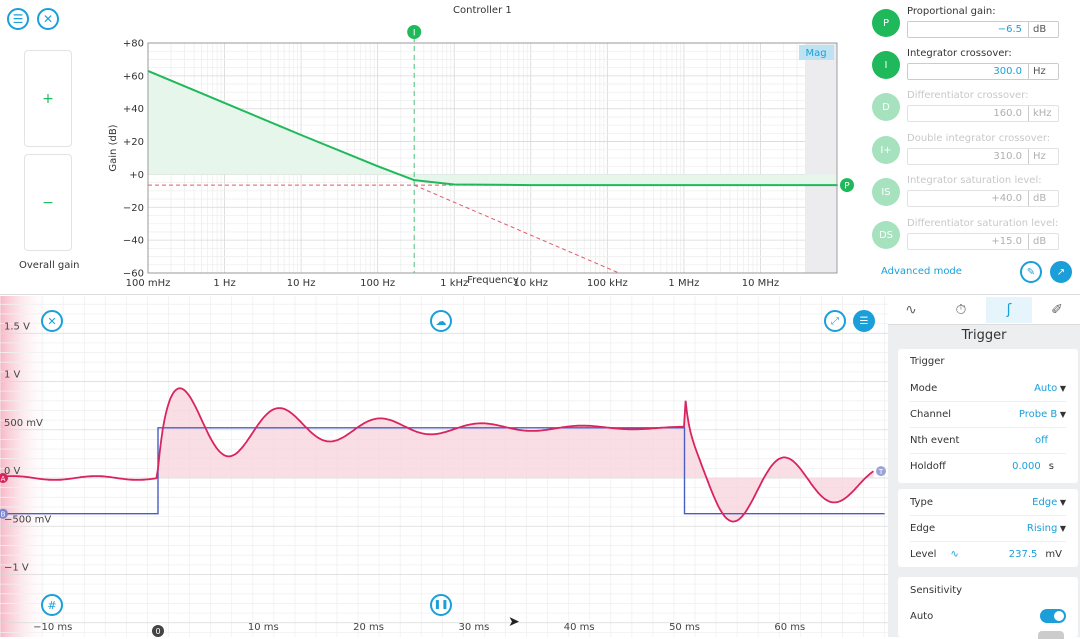 The height and width of the screenshot is (639, 1080). I want to click on menu-button: ☰, so click(18, 19).